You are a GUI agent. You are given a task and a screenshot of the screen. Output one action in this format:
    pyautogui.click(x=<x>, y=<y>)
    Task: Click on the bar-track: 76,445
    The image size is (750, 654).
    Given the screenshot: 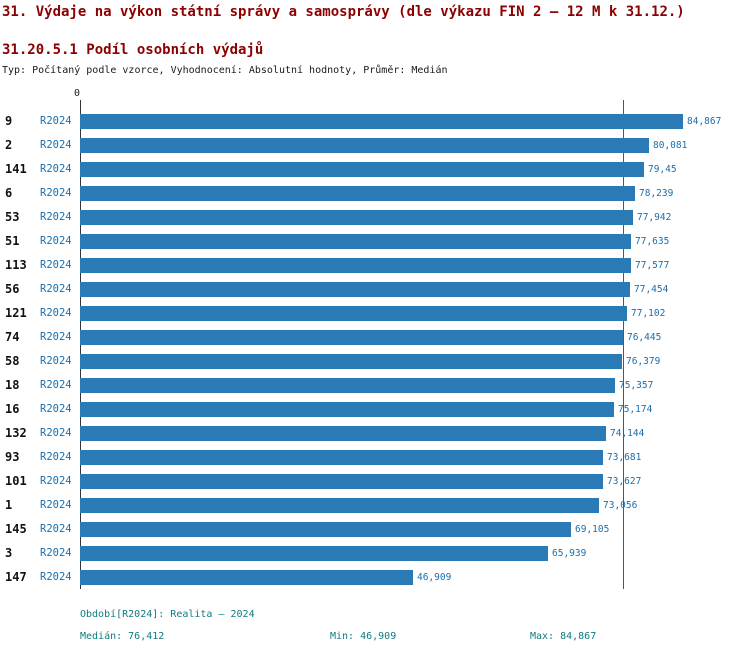 What is the action you would take?
    pyautogui.click(x=415, y=337)
    